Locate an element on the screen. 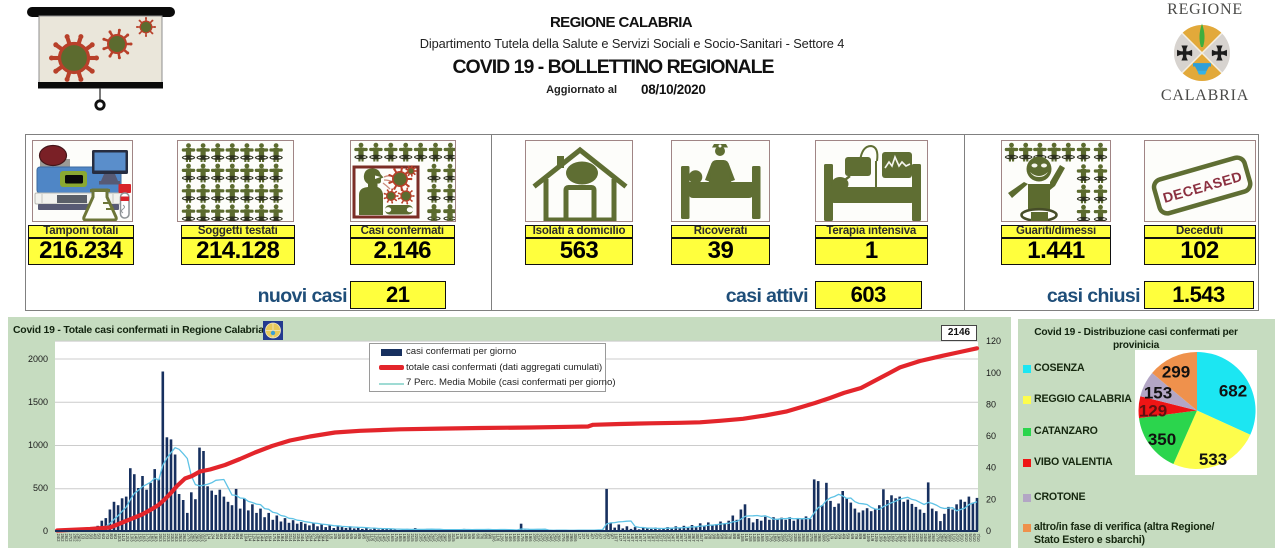  svg-text: 16/6 is located at coordinates (518, 538).